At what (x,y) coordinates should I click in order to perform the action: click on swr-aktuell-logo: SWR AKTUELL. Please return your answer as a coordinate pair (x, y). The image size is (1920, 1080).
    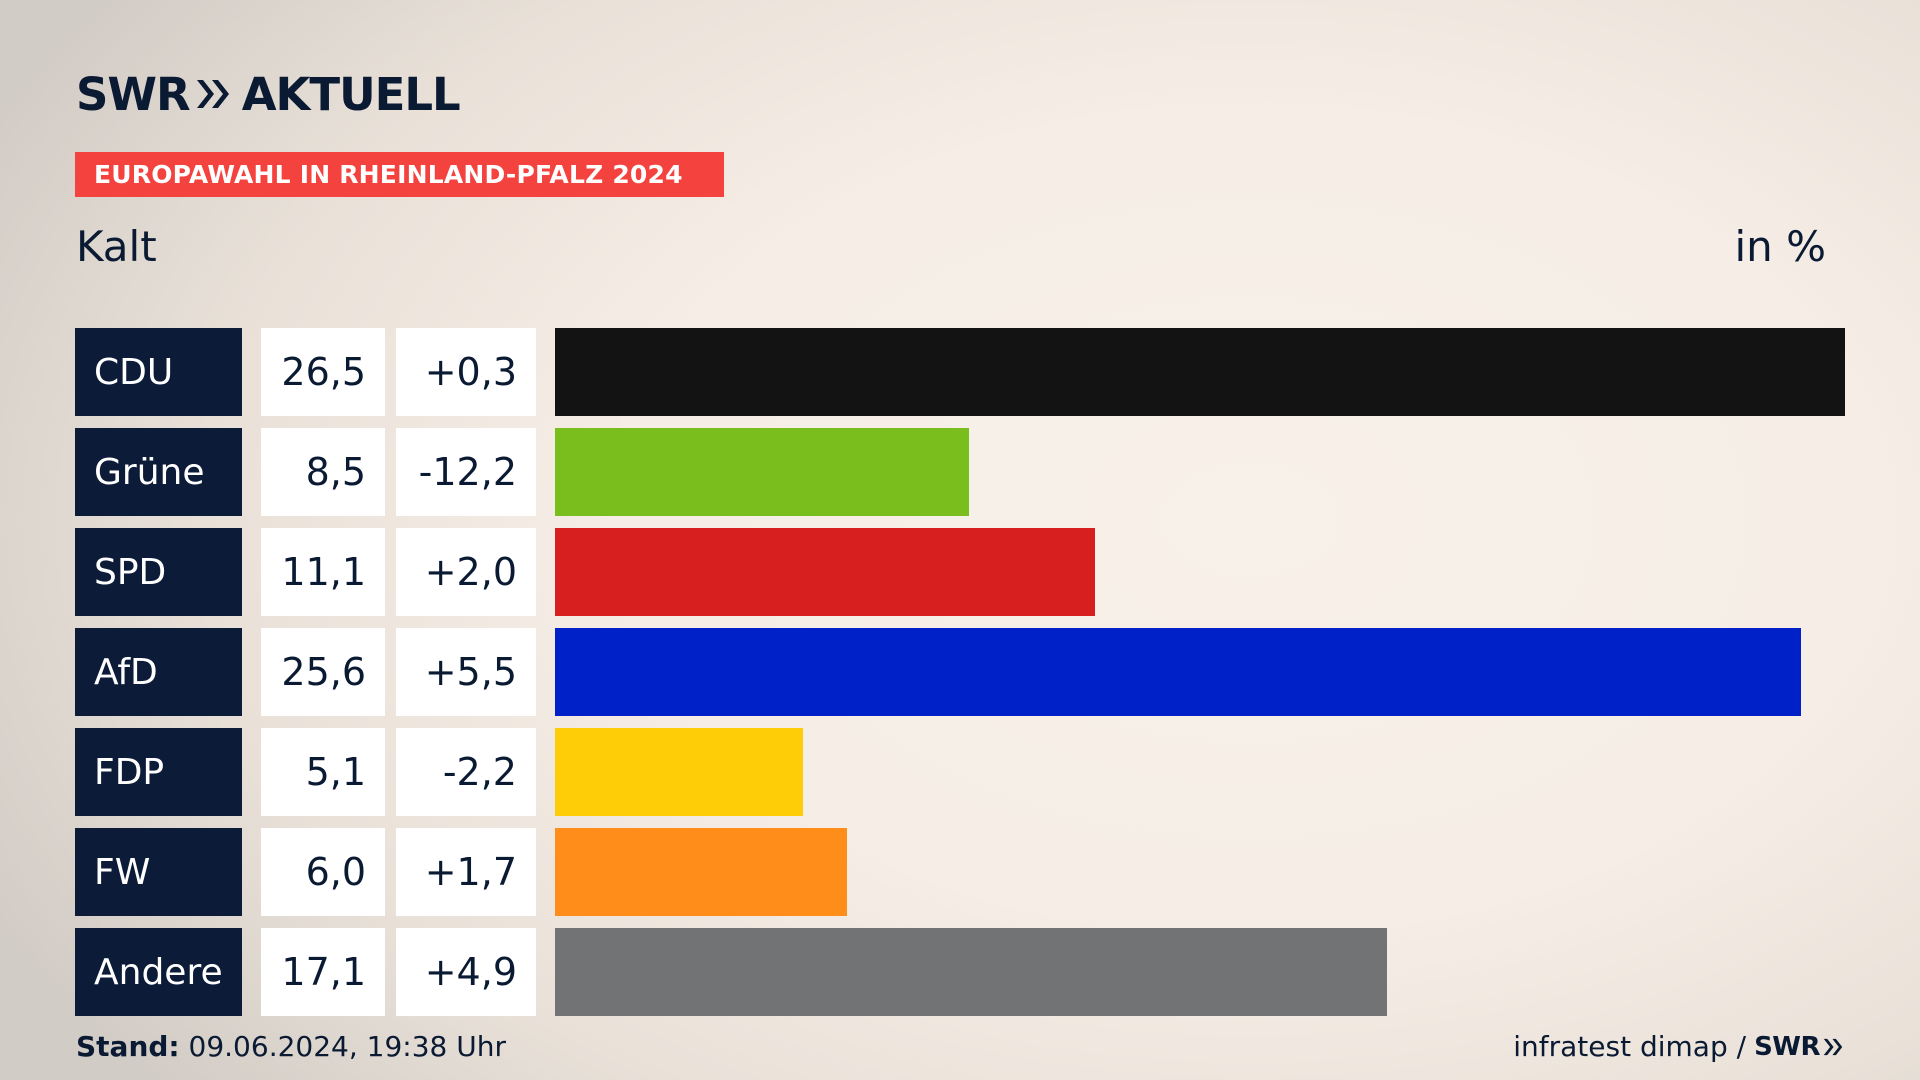
    Looking at the image, I should click on (268, 94).